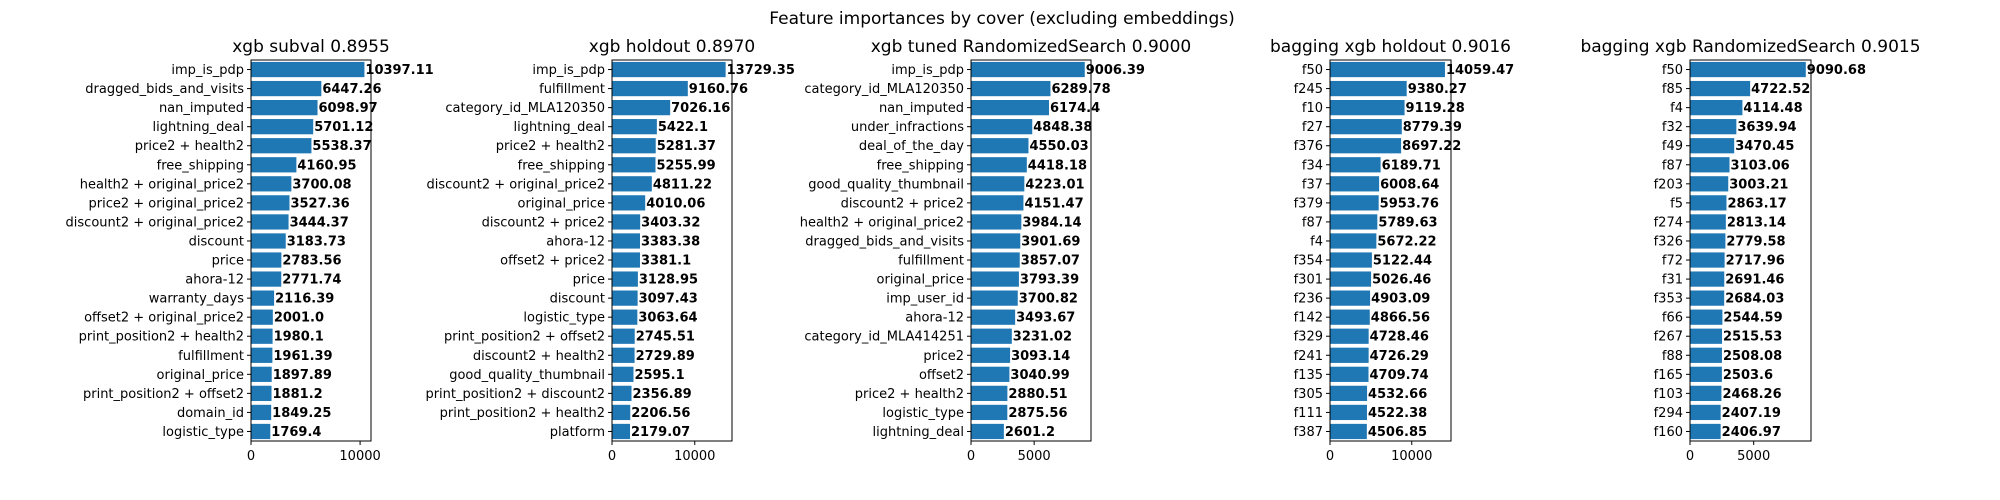 Image resolution: width=2000 pixels, height=500 pixels. Describe the element at coordinates (577, 432) in the screenshot. I see `y-tick-label: platform` at that location.